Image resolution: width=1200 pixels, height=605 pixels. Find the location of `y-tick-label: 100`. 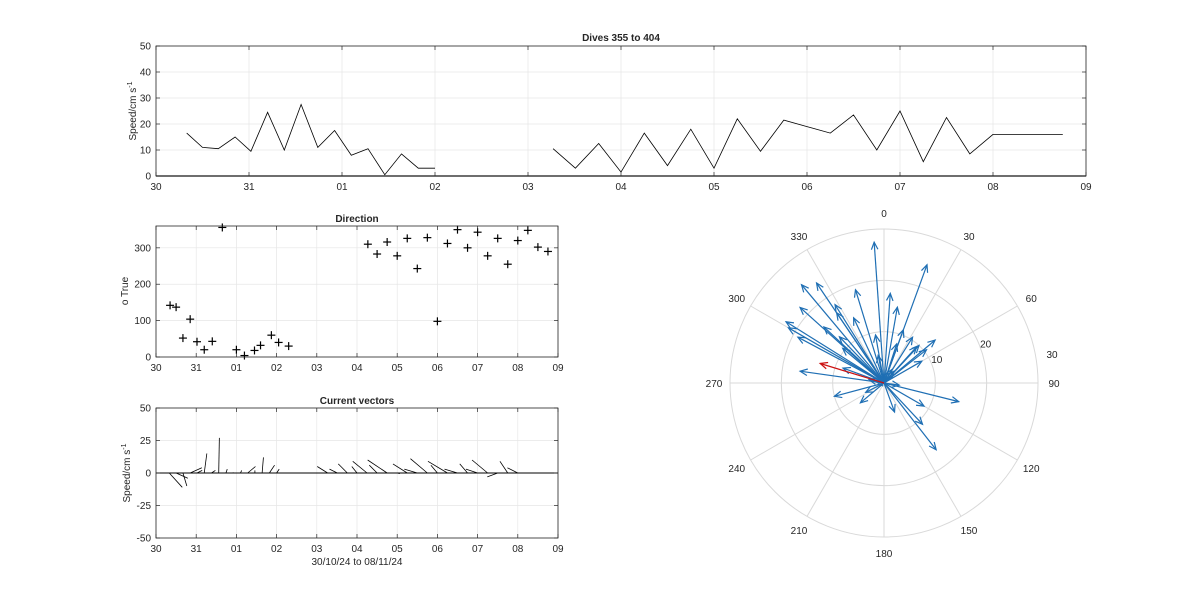

y-tick-label: 100 is located at coordinates (142, 321).